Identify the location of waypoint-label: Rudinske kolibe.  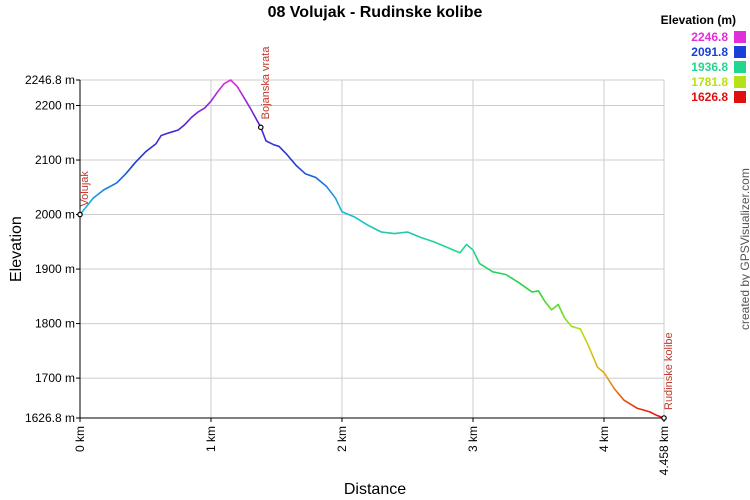
(669, 371).